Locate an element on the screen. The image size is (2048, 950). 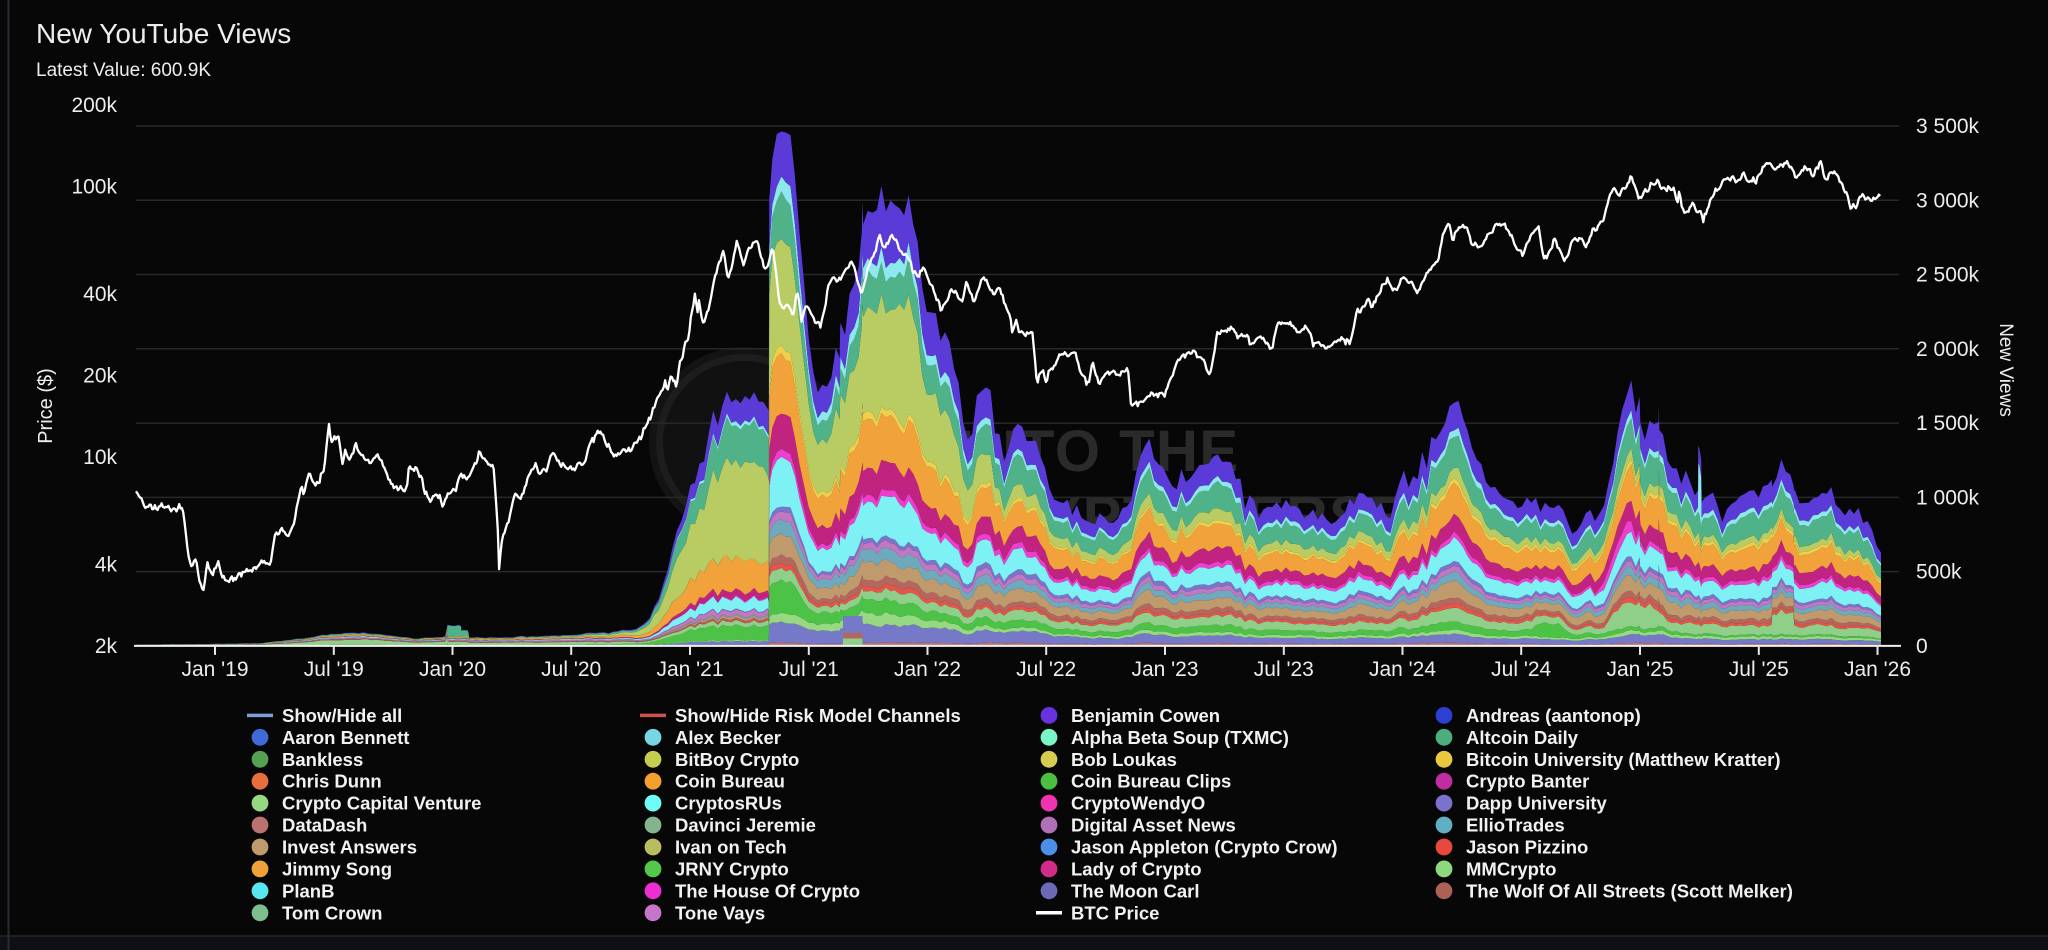
svg-text:Bitcoin University (Matthew Kr: Bitcoin University (Matthew Kratter) is located at coordinates (1623, 759).